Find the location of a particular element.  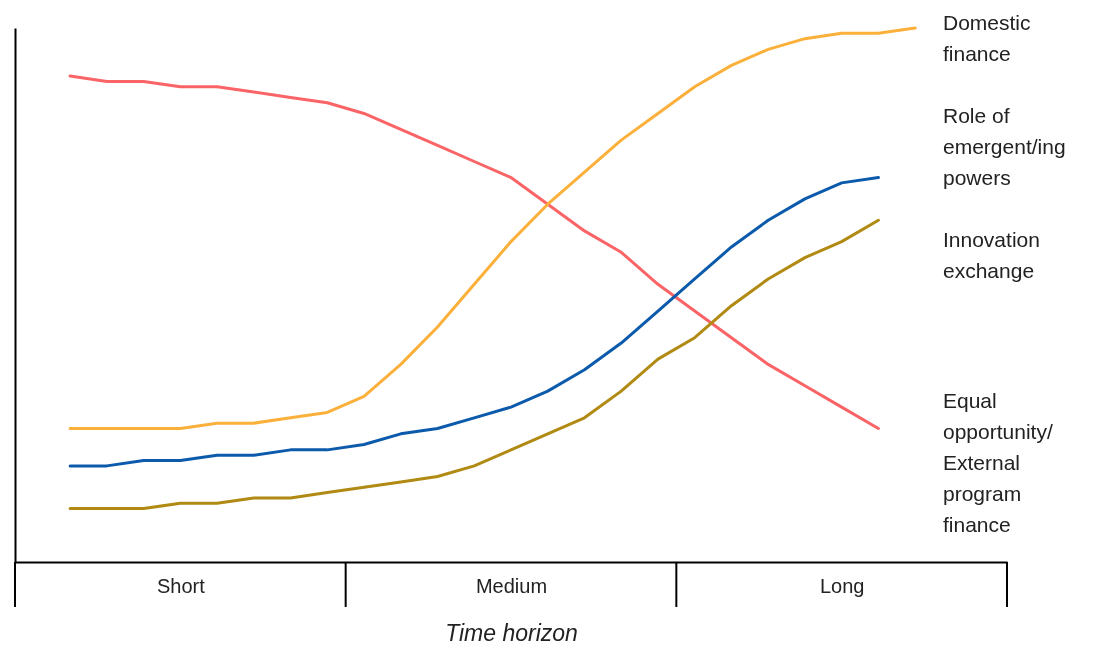

text: Equal opportunity/External program finance is located at coordinates (998, 462).